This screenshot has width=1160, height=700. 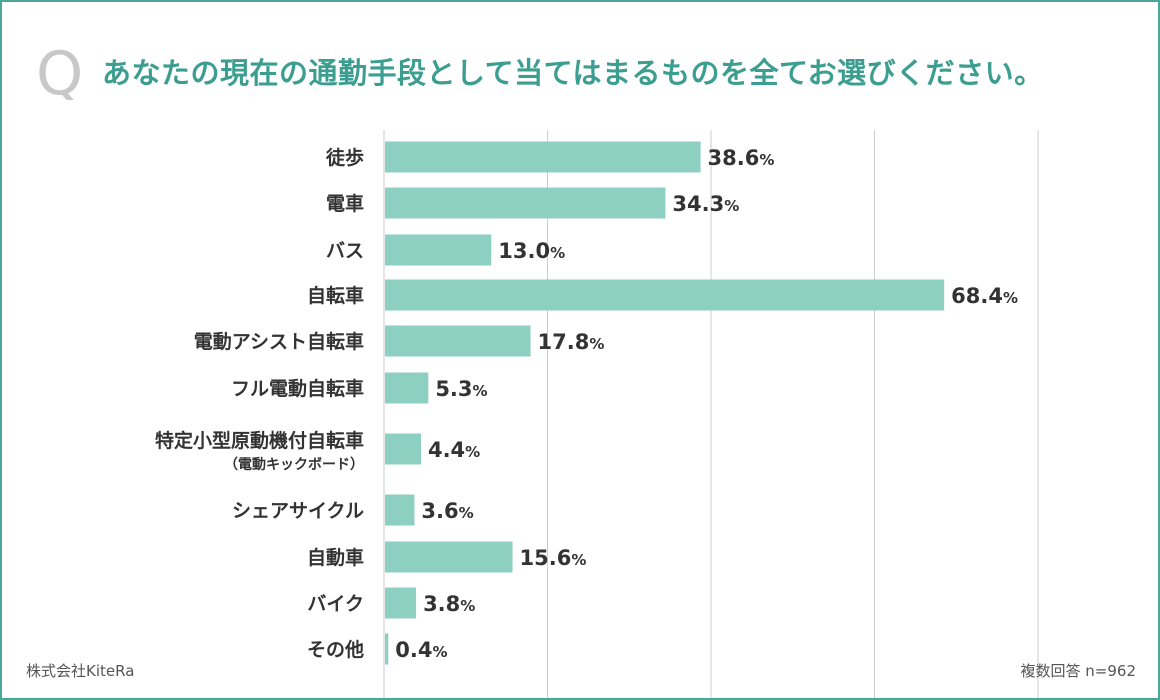 I want to click on value-unit-7: %, so click(x=466, y=513).